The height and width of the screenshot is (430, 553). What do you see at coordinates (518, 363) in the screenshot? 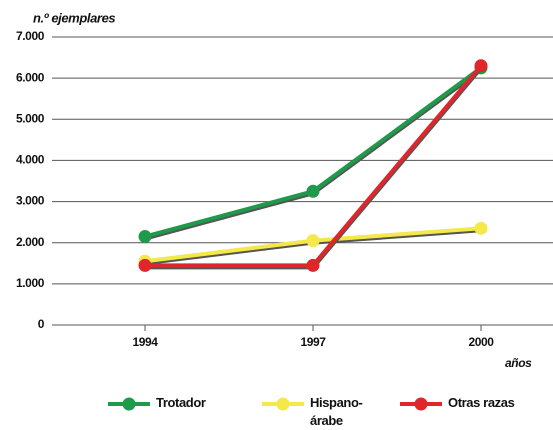
I see `x-axis-label: años` at bounding box center [518, 363].